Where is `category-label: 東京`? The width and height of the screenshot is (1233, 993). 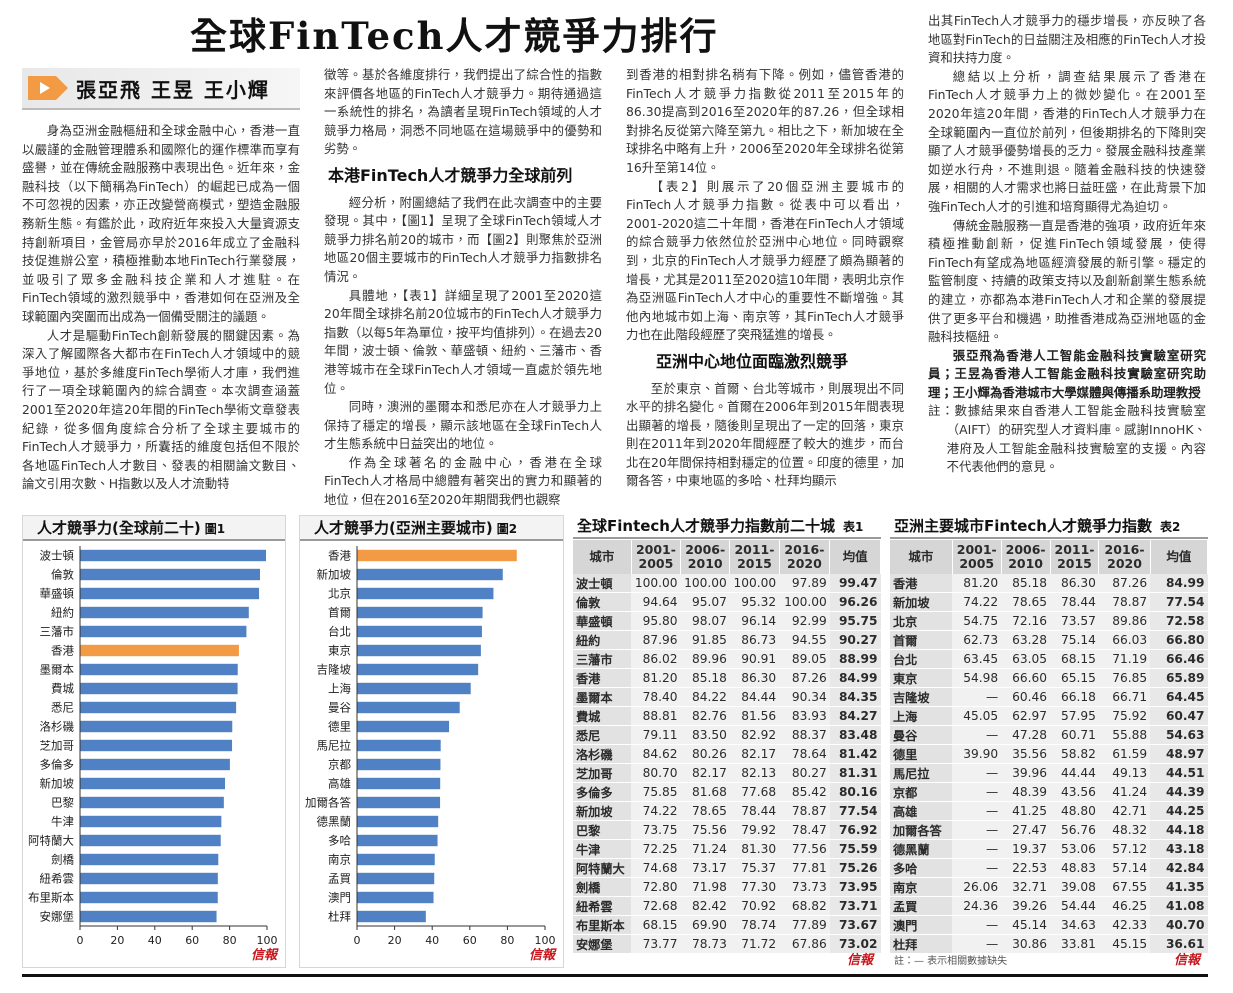
category-label: 東京 is located at coordinates (339, 651).